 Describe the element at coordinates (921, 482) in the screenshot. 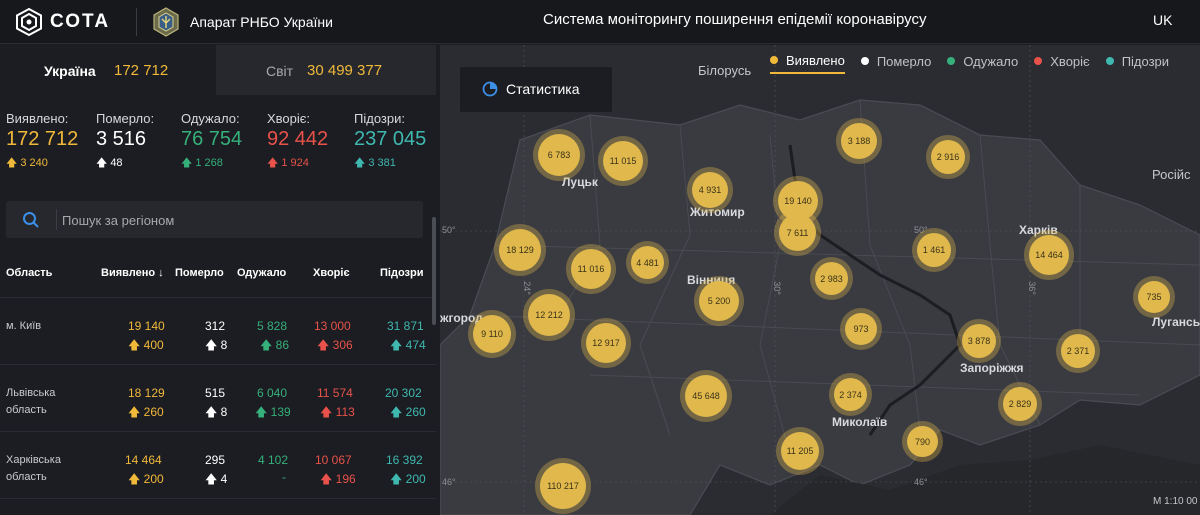

I see `grid-label: 46°` at that location.